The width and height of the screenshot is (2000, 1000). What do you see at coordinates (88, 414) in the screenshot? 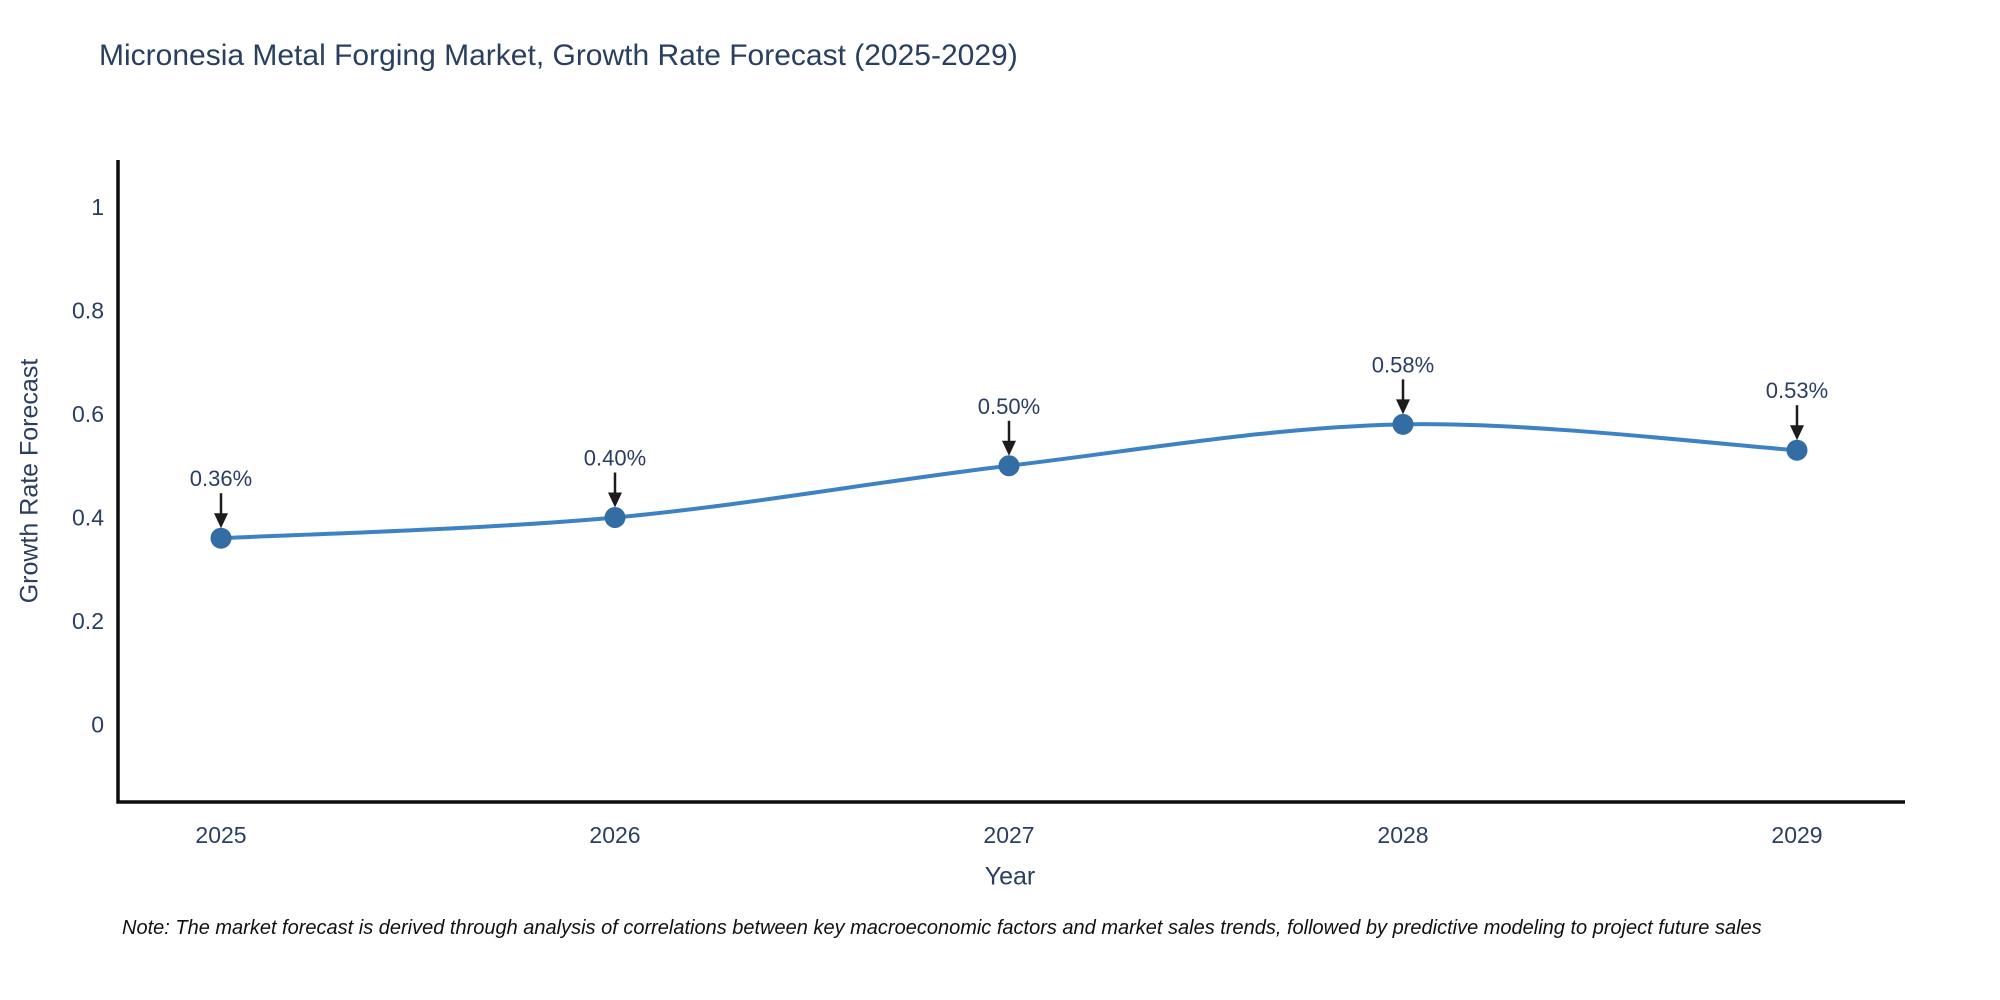
I see `y-tick-label: 0.6` at bounding box center [88, 414].